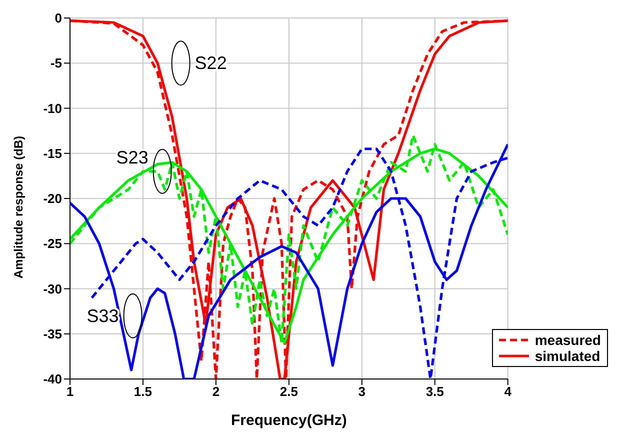  What do you see at coordinates (56, 63) in the screenshot?
I see `y-tick-label: -5` at bounding box center [56, 63].